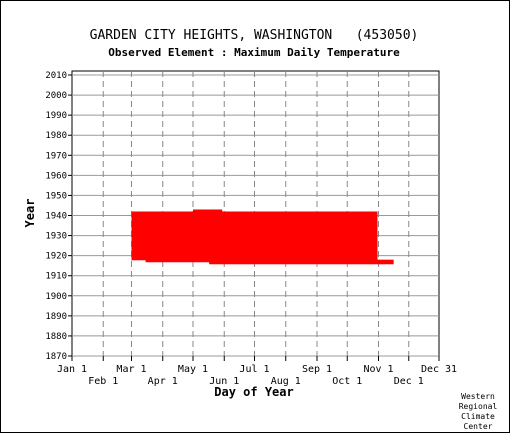 The image size is (510, 434). Describe the element at coordinates (317, 369) in the screenshot. I see `x-tick-label: Sep 1` at that location.